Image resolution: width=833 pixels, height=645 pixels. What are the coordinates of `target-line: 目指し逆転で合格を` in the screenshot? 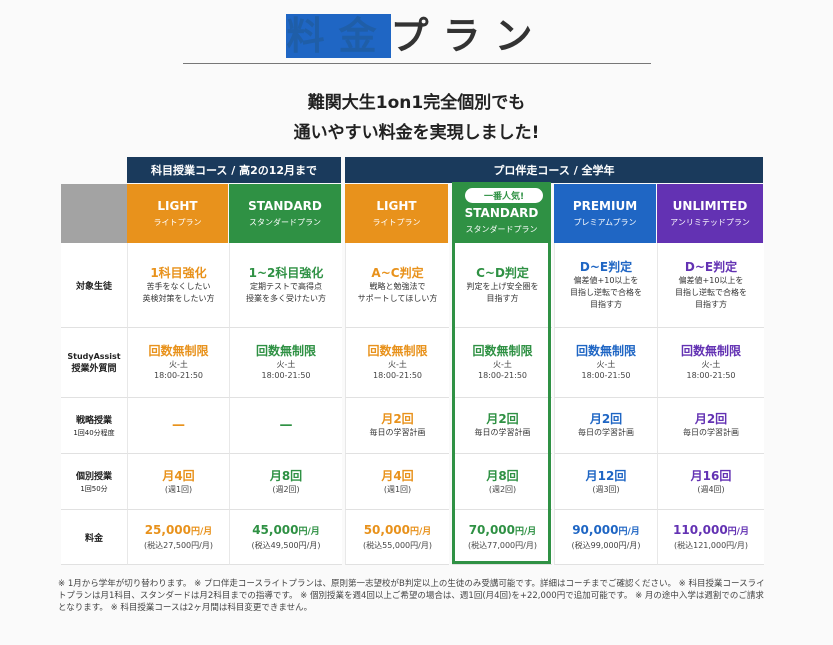 It's located at (606, 292).